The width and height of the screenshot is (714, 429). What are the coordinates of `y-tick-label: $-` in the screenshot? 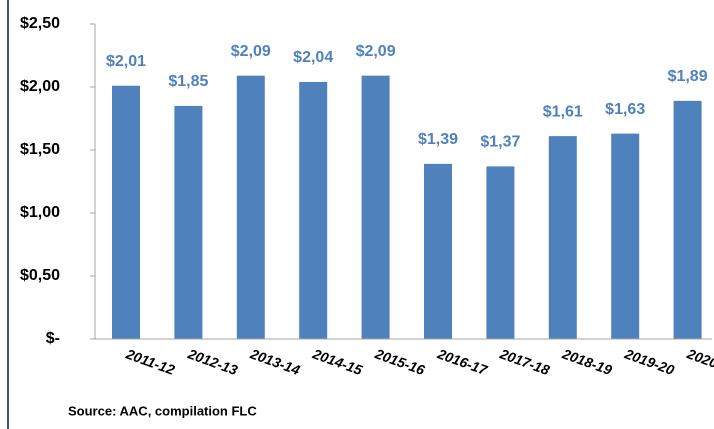 It's located at (53, 338).